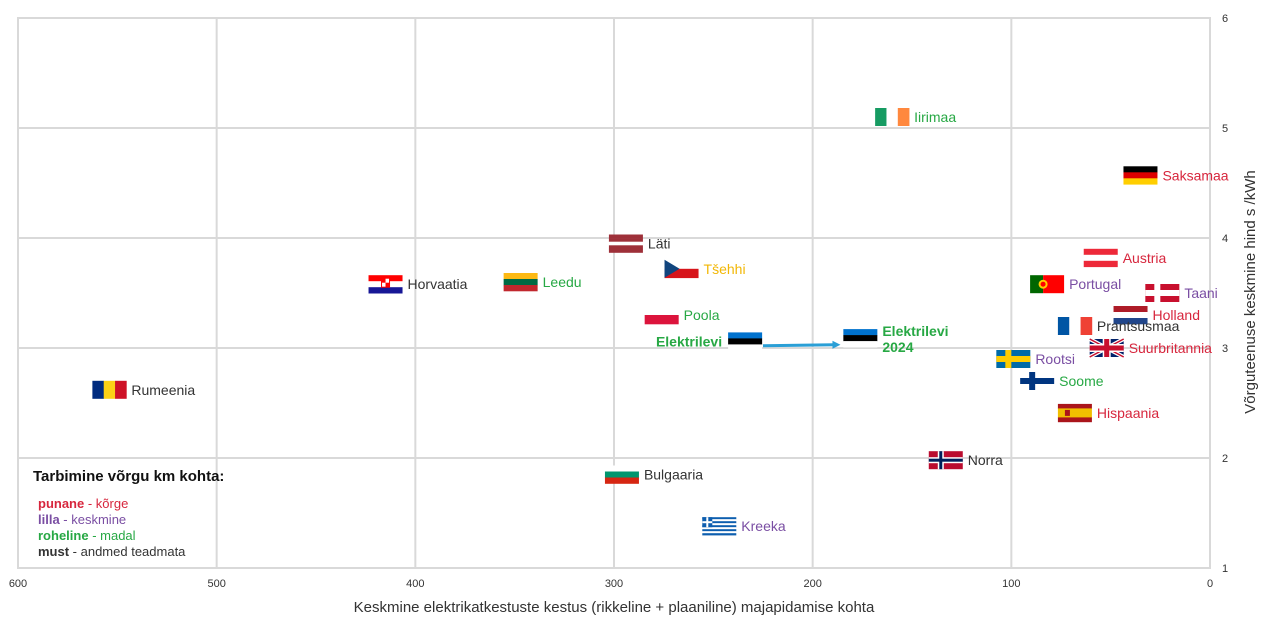 The image size is (1266, 620). I want to click on legend-entry-roheline: roheline - madal, so click(87, 535).